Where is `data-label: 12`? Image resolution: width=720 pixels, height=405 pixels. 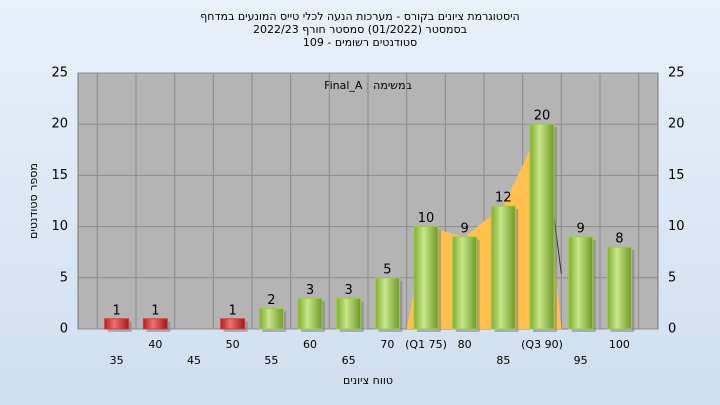 data-label: 12 is located at coordinates (503, 198).